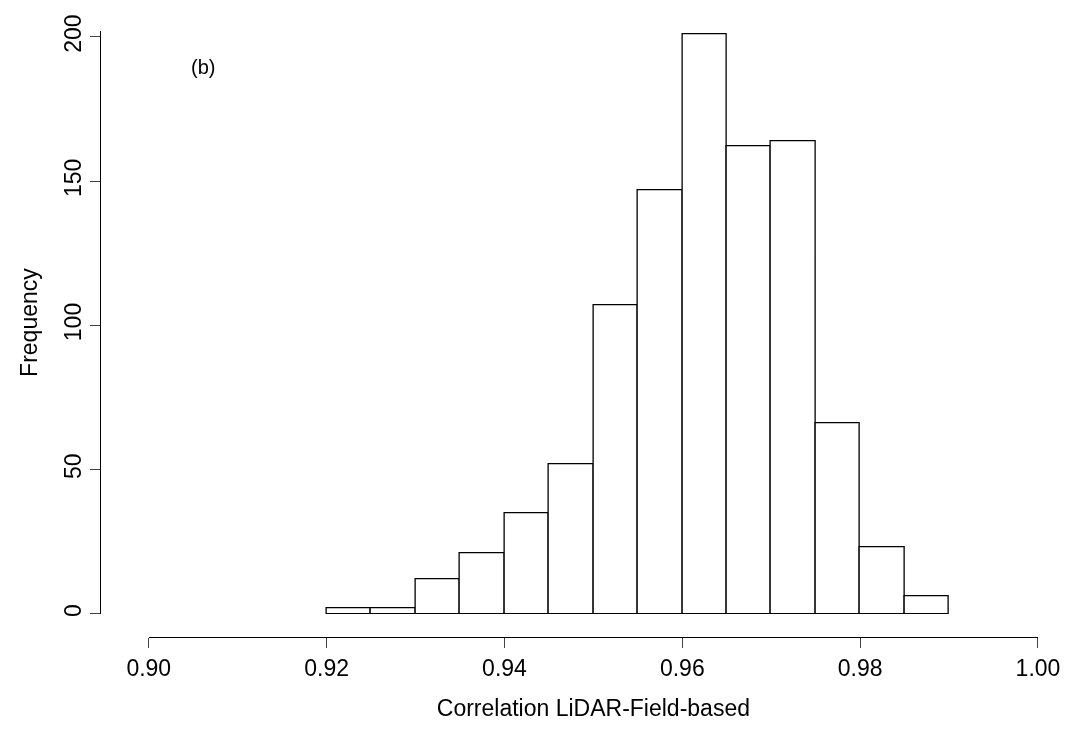 The image size is (1074, 751). I want to click on x-tick-label: 0.96, so click(682, 667).